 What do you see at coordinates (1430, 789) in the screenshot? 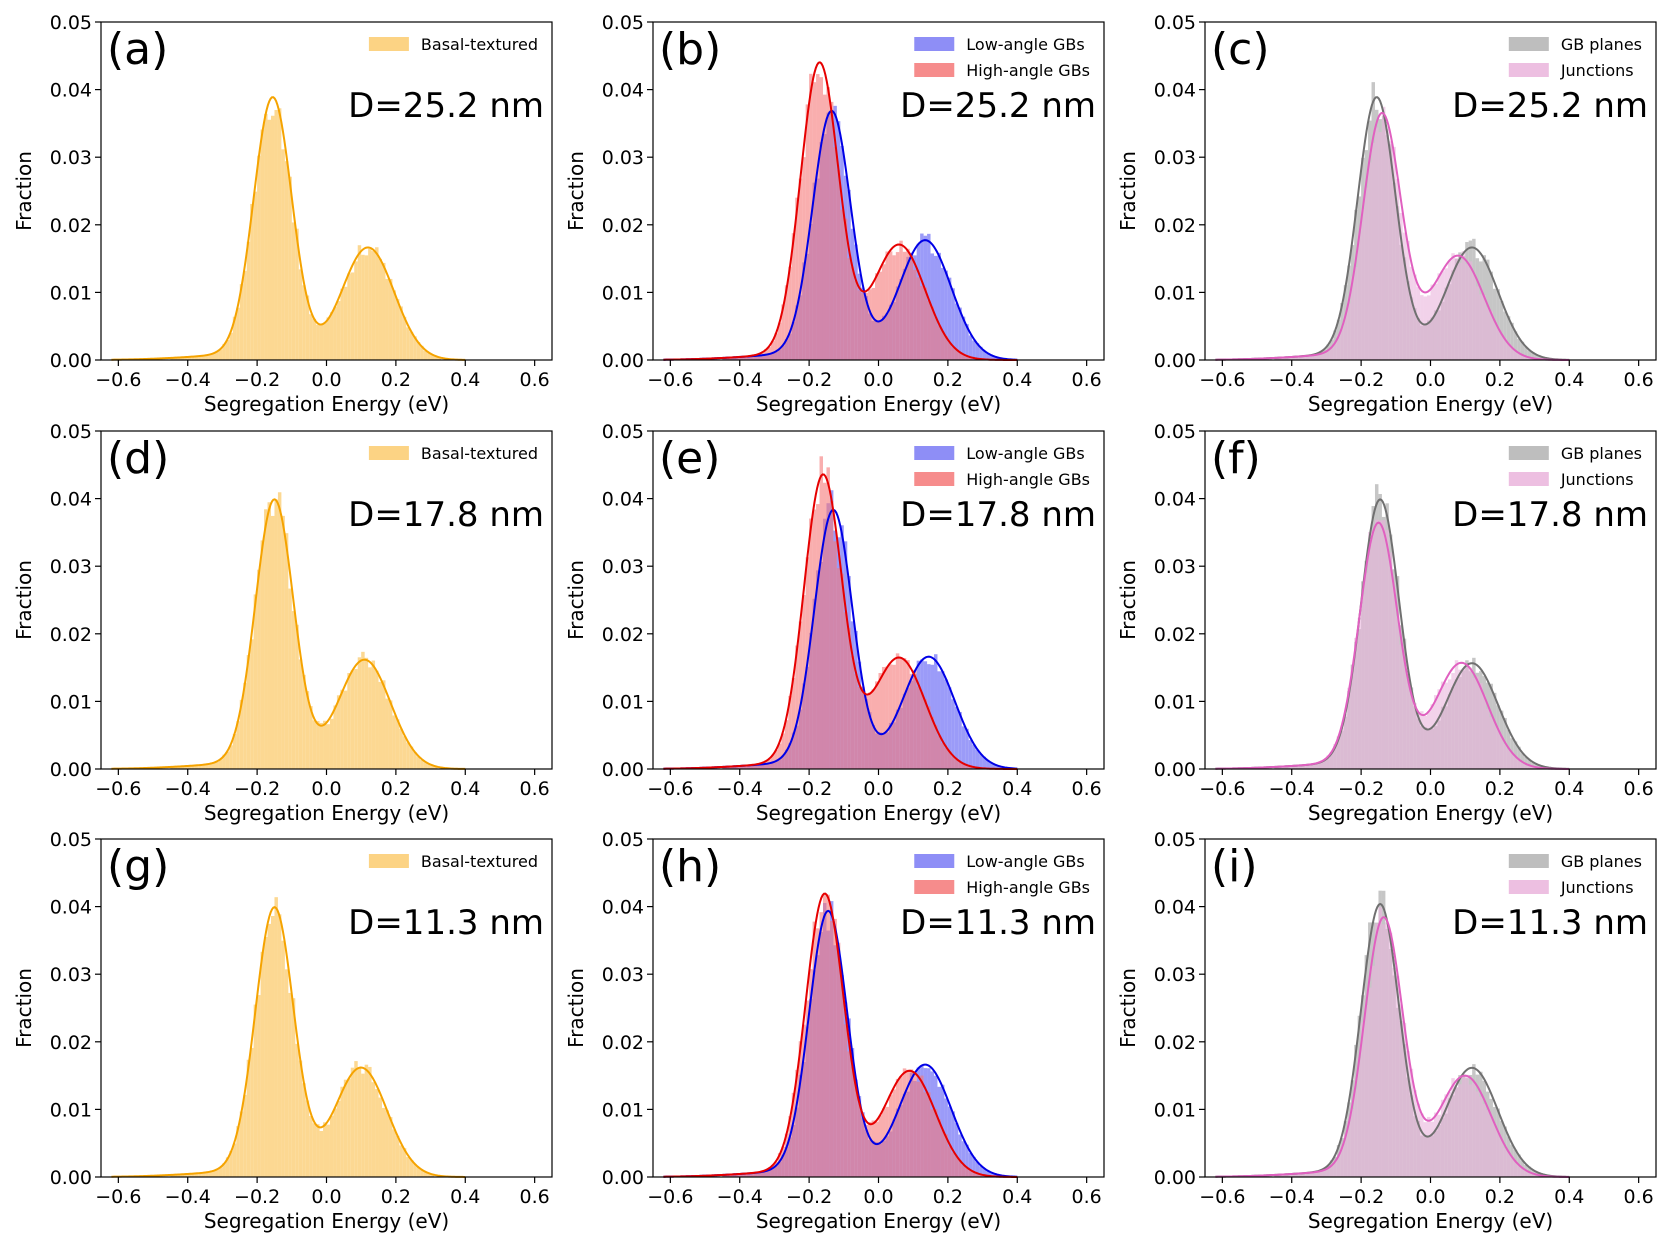
I see `x-tick-label: 0.0` at bounding box center [1430, 789].